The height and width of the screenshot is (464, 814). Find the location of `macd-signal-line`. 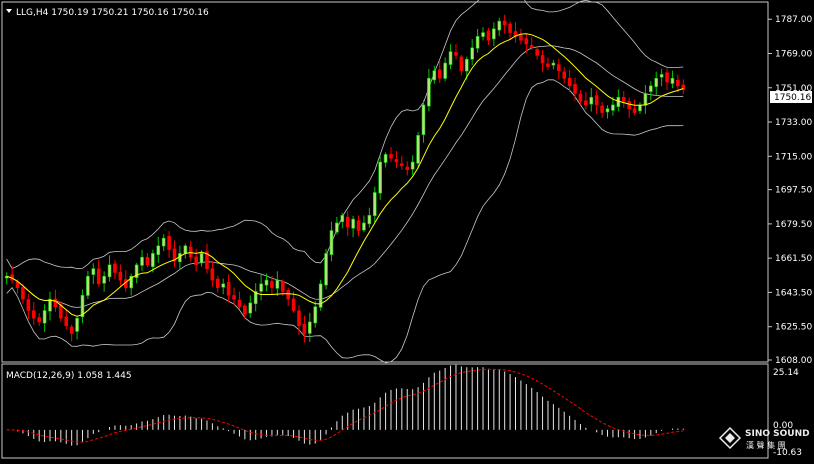

macd-signal-line is located at coordinates (345, 405).